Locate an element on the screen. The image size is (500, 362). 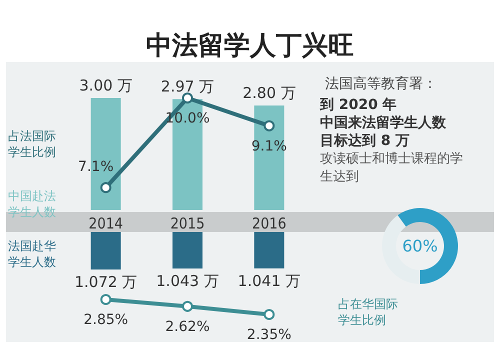
chart-title: 法国高等教育署： is located at coordinates (381, 83).